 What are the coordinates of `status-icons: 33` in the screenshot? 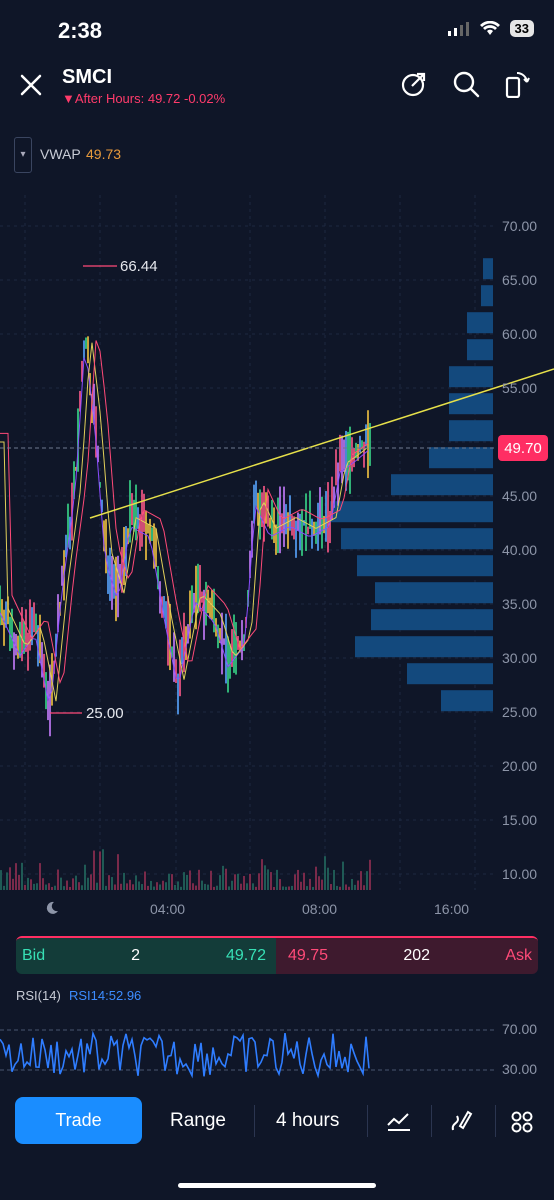 It's located at (490, 28).